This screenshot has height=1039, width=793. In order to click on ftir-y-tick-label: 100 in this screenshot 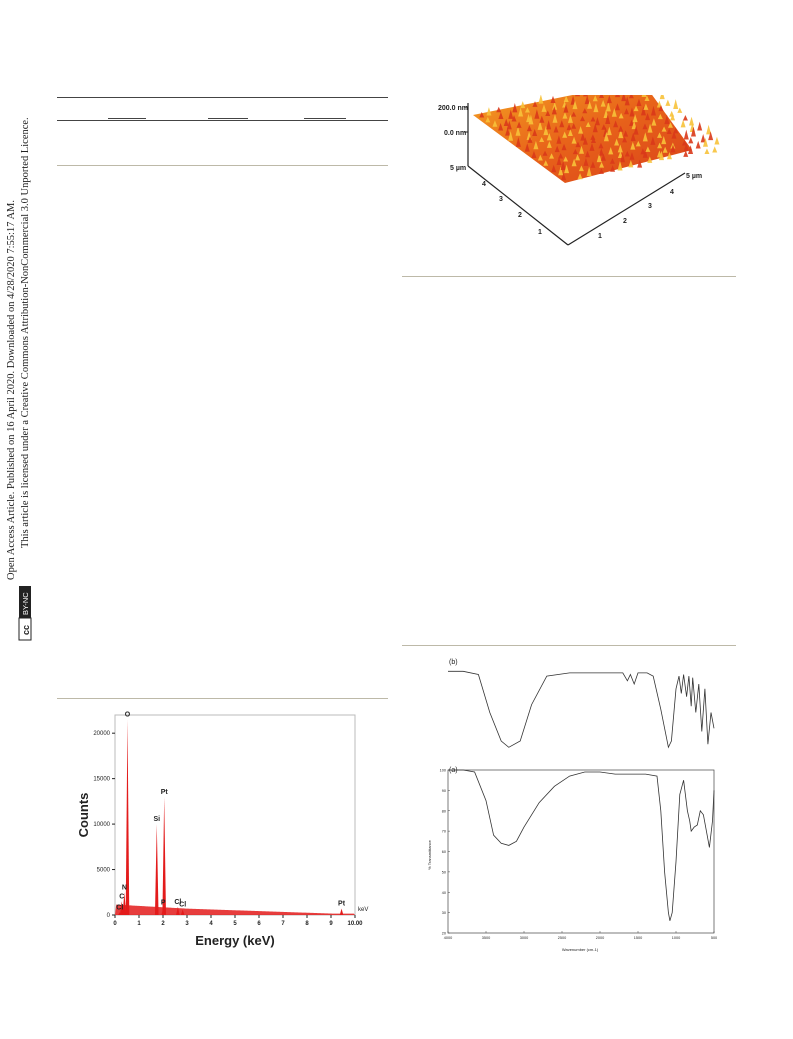, I will do `click(443, 771)`.